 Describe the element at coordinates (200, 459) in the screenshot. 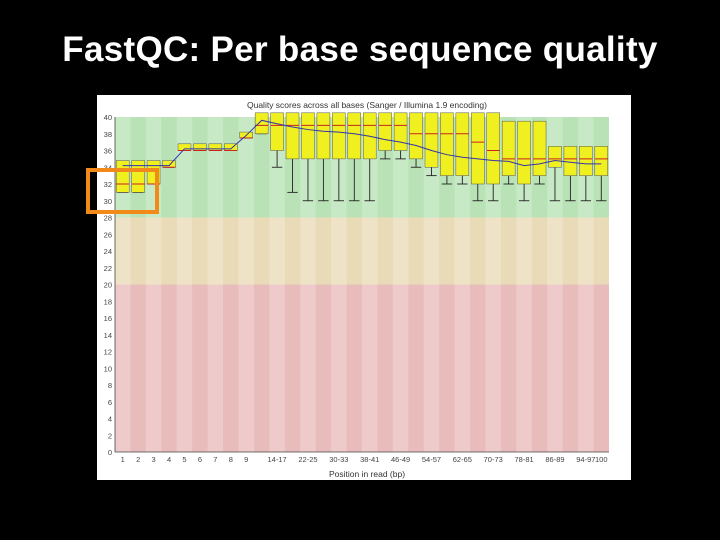

I see `x-tick-label: 6` at that location.